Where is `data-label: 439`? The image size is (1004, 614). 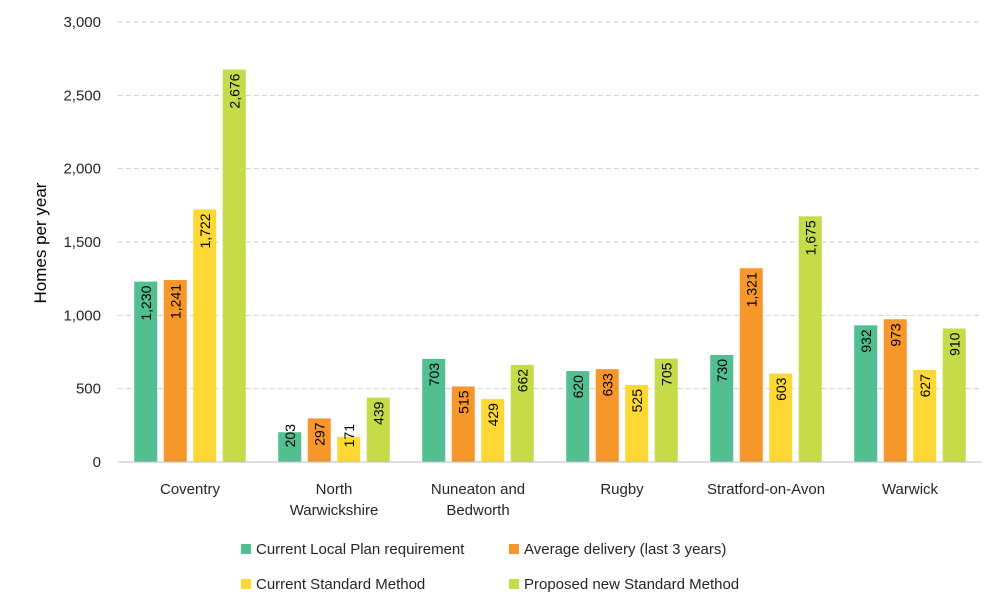 data-label: 439 is located at coordinates (378, 413).